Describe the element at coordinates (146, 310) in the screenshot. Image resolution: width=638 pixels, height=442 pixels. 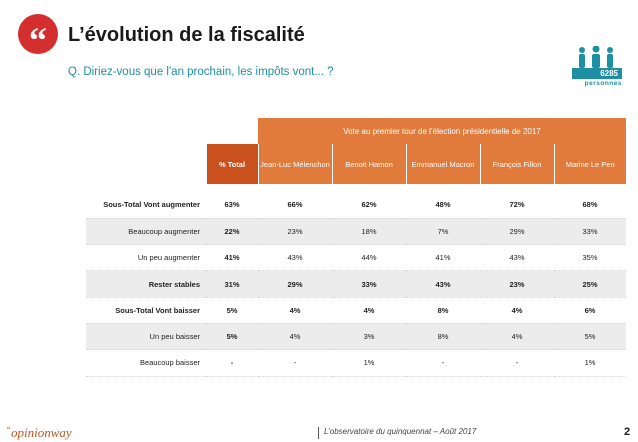
I see `row-label: Sous-Total Vont baisser` at that location.